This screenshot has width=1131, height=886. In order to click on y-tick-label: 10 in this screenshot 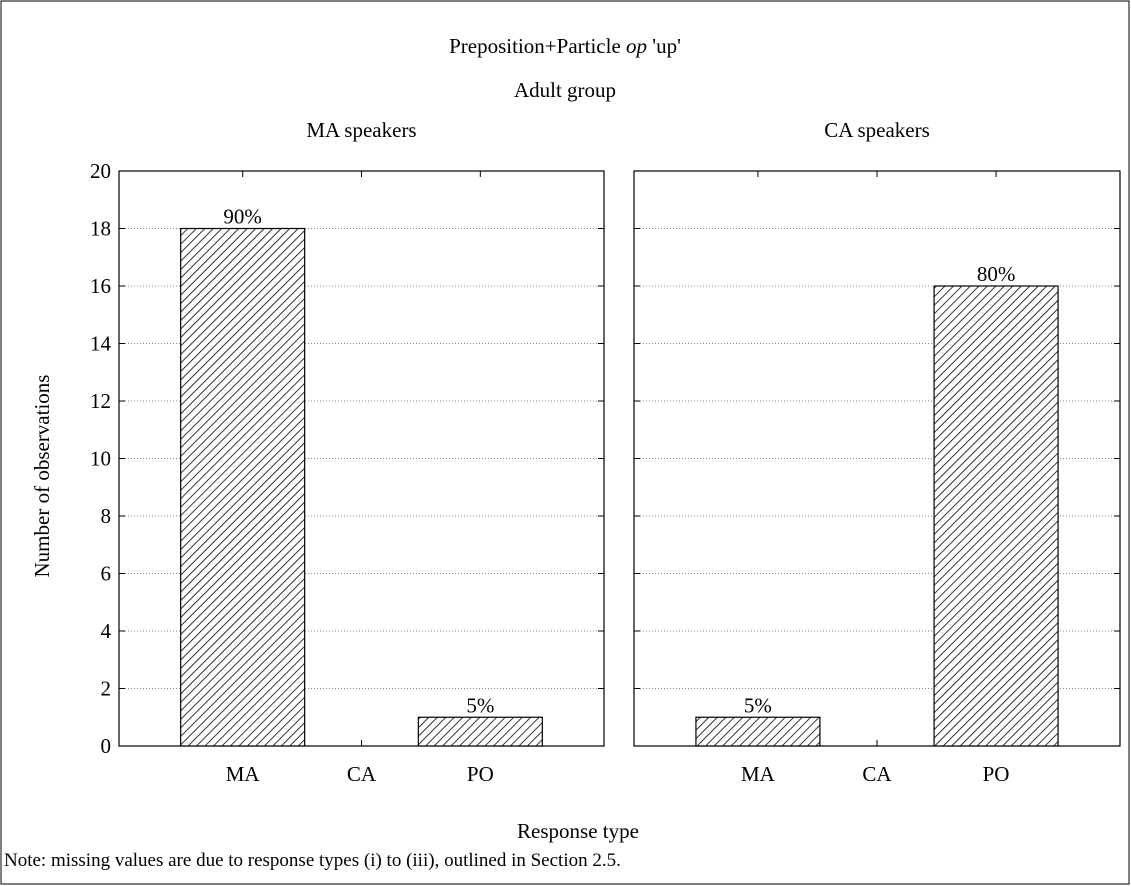, I will do `click(100, 459)`.